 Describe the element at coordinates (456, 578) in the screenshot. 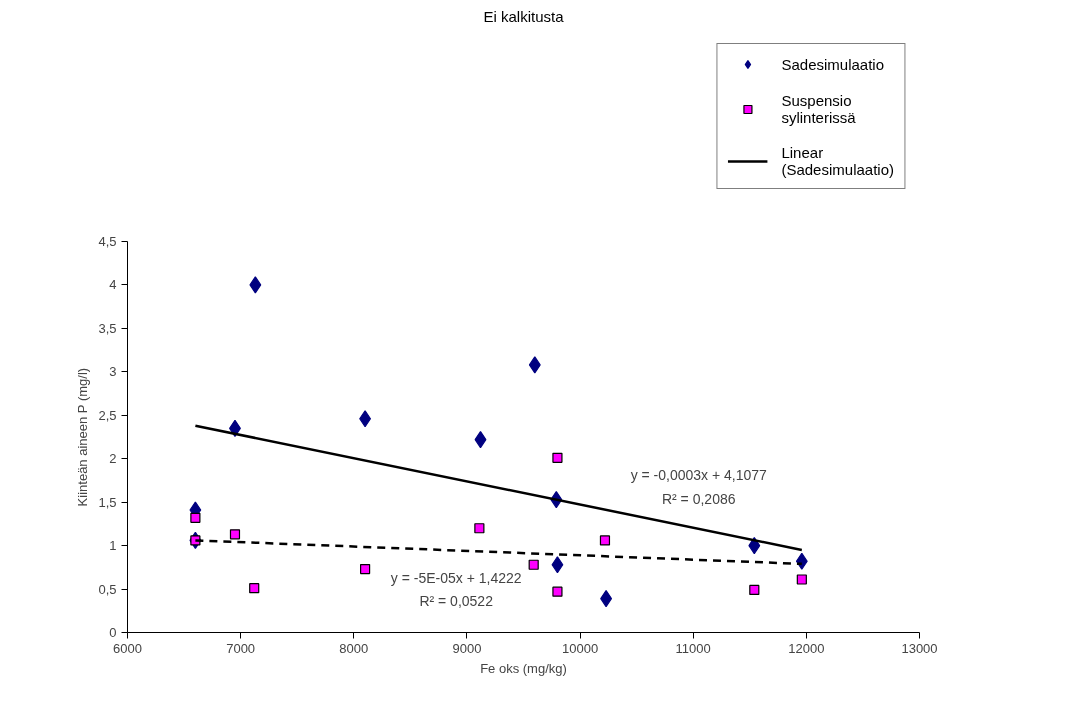

I see `annotation: y = -5E-05x + 1,4222` at that location.